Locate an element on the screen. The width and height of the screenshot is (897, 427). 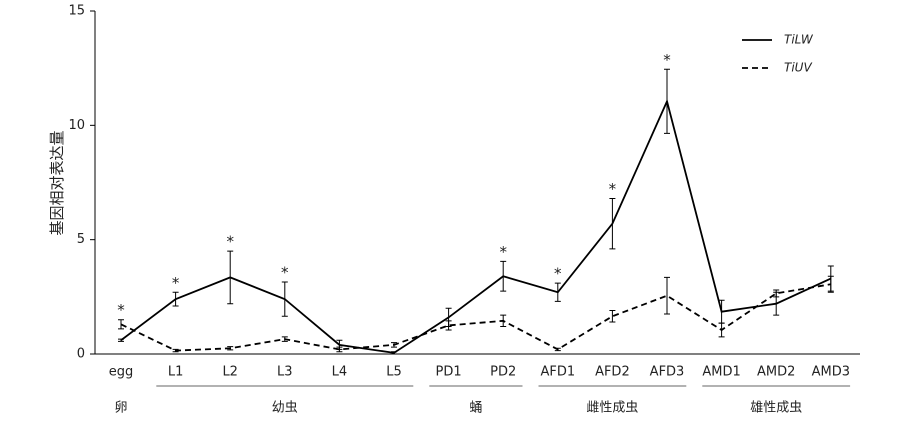
series-line is located at coordinates (475, 317).